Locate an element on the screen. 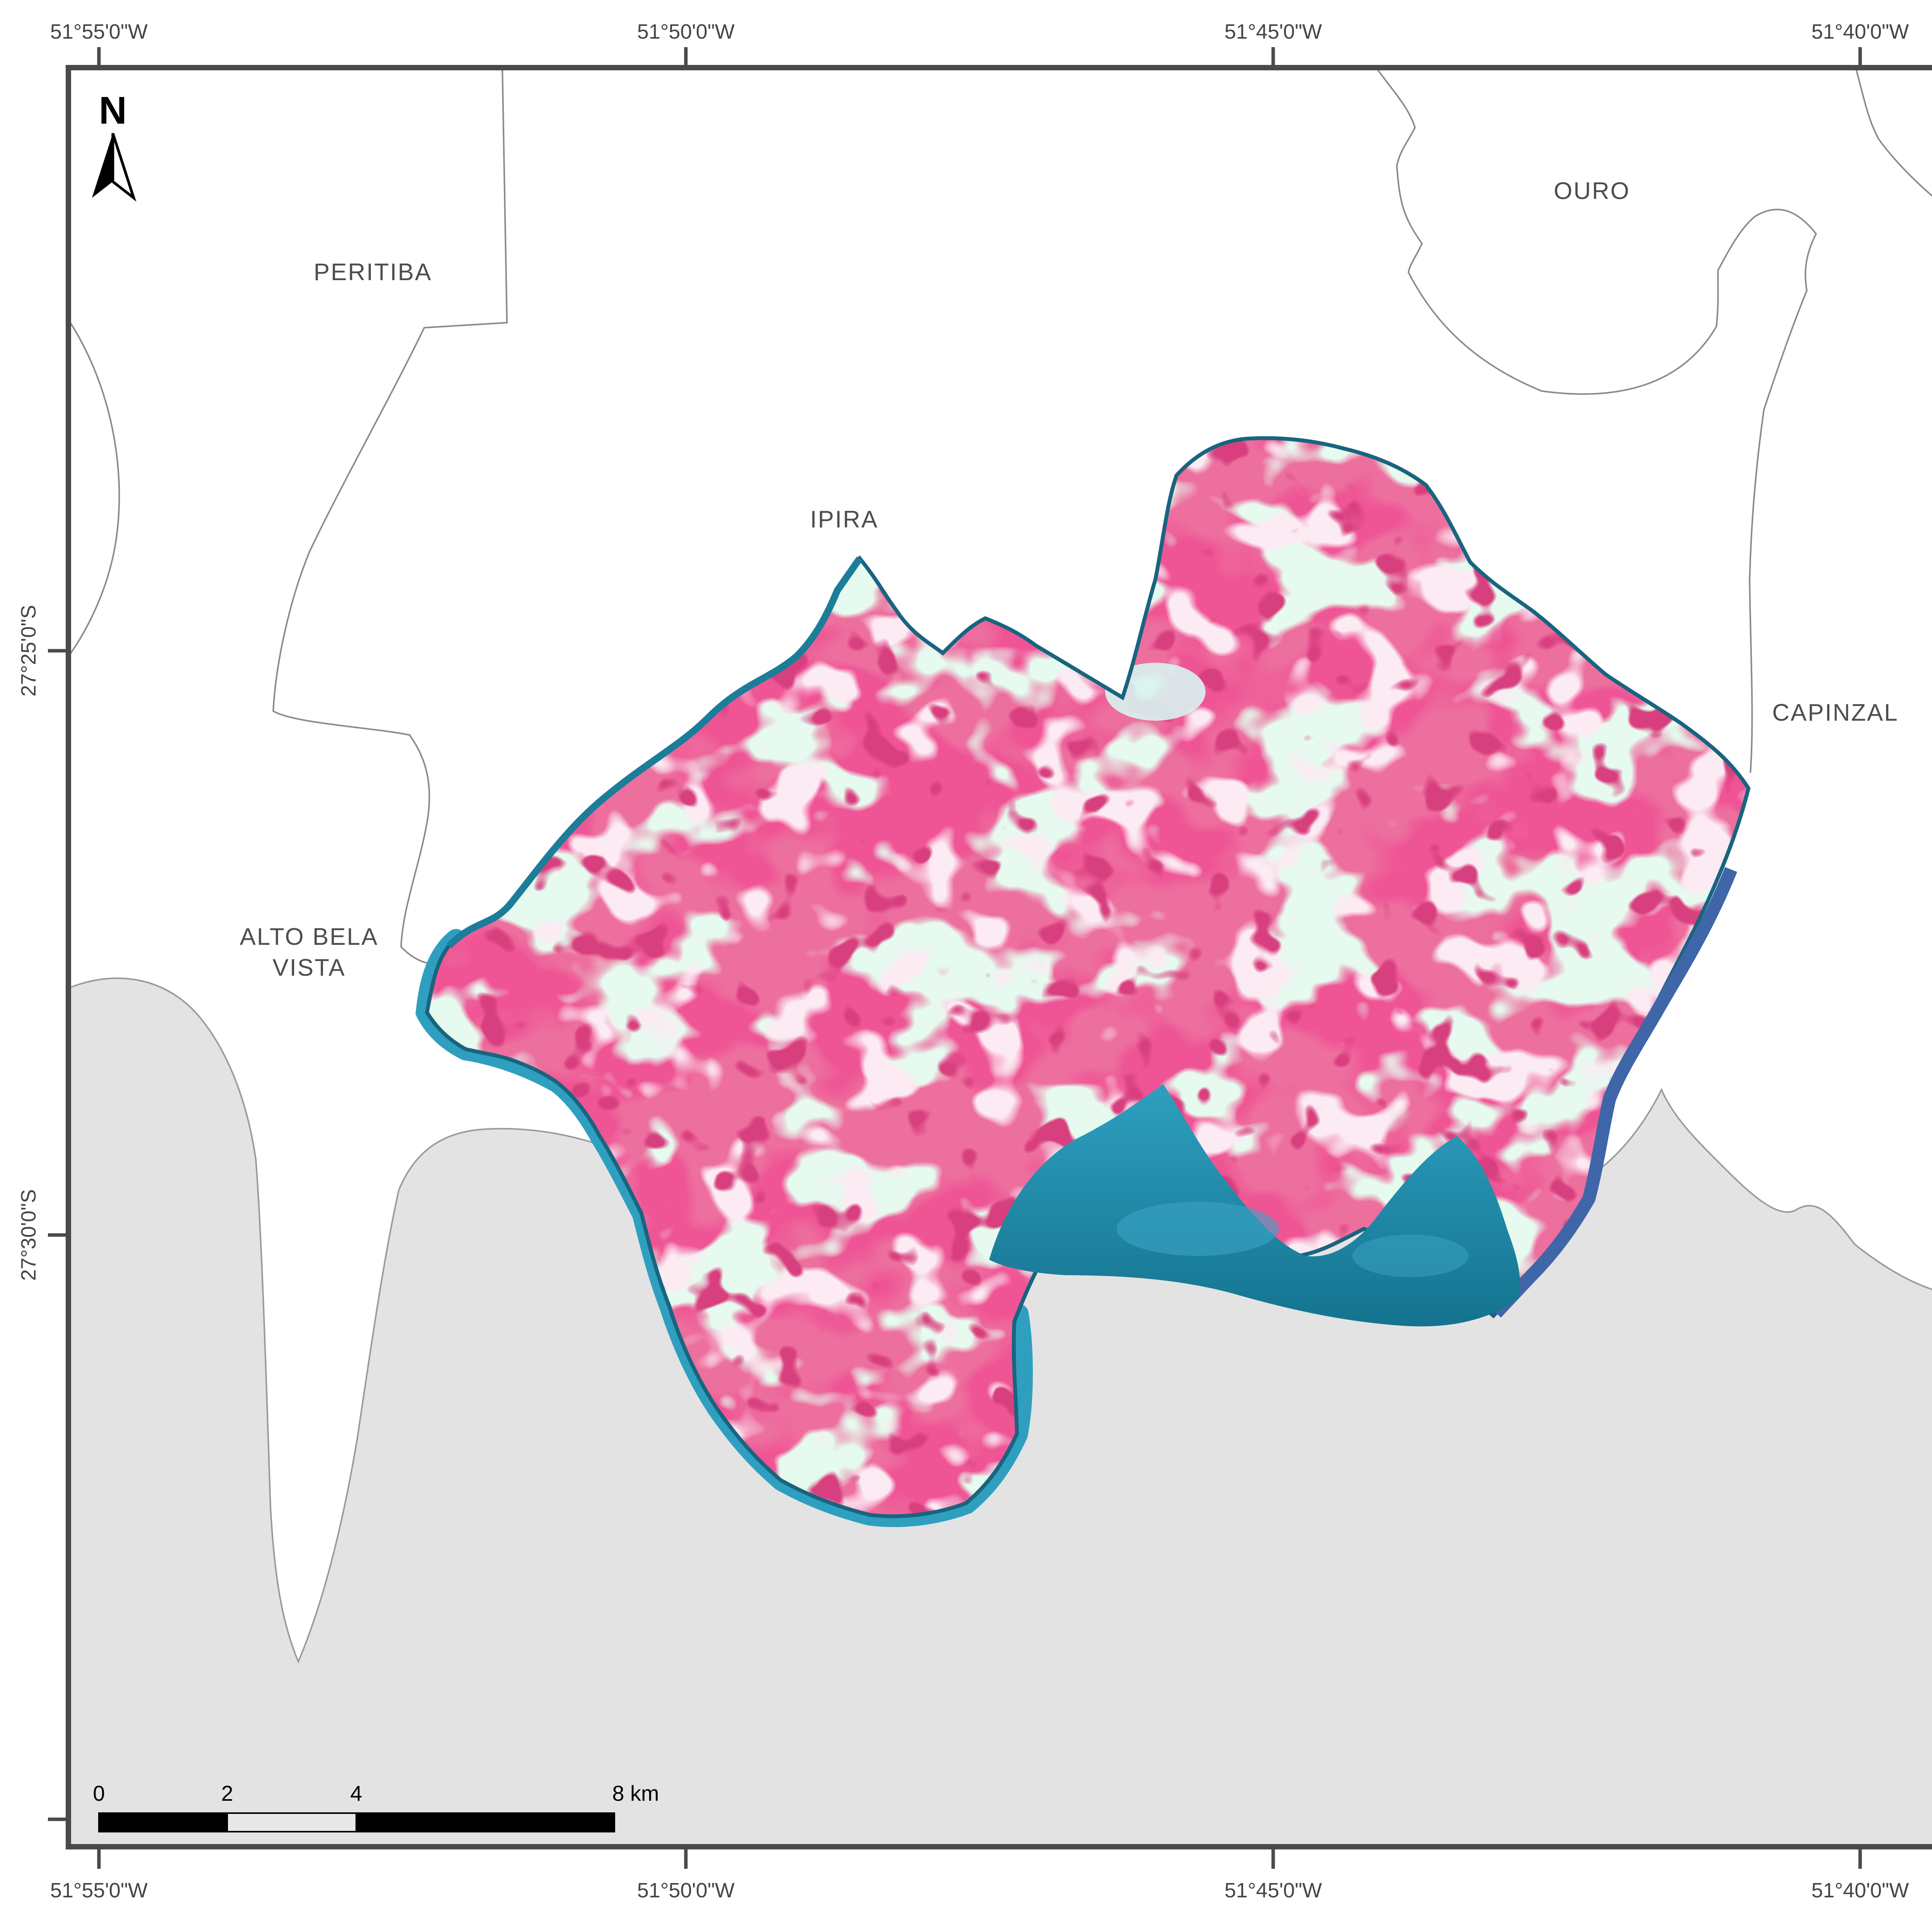 This screenshot has height=1919, width=1932. scale-8km: 8 km is located at coordinates (635, 1793).